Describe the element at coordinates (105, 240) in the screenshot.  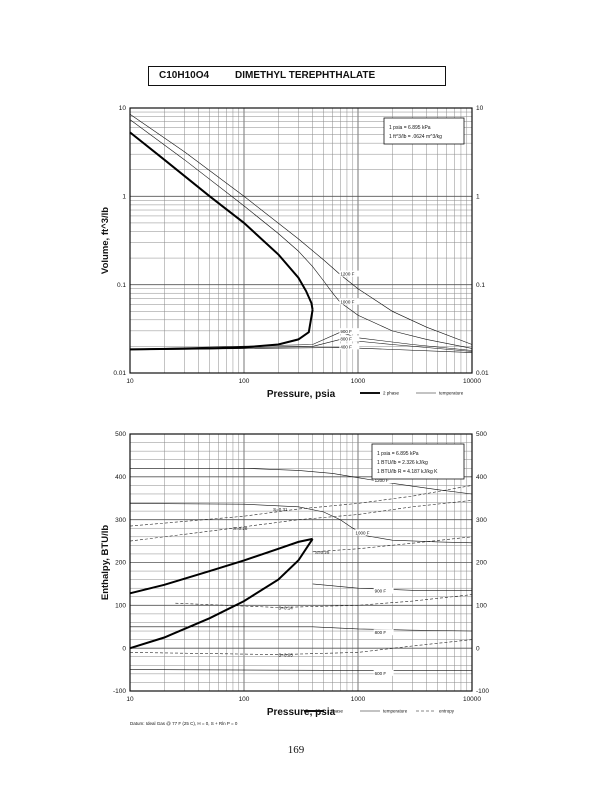
I see `y-axis-label: Volume, ft^3/lb` at that location.